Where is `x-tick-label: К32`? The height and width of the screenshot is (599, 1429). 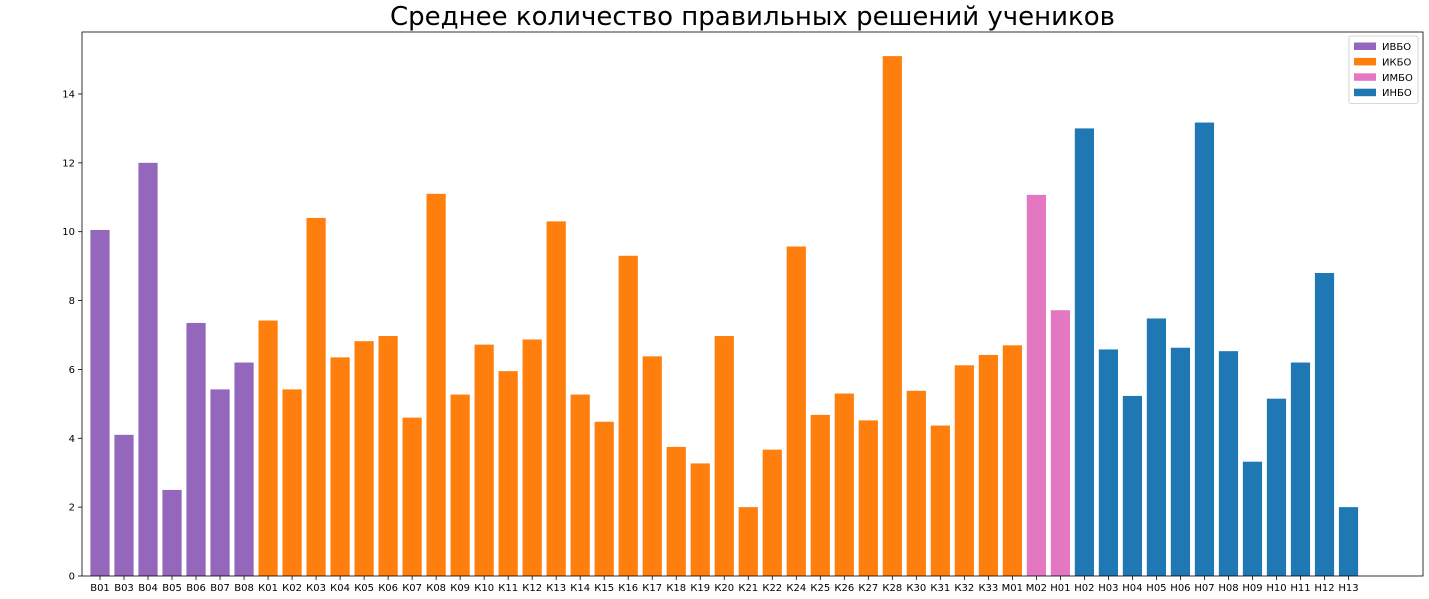
x-tick-label: К32 is located at coordinates (964, 588).